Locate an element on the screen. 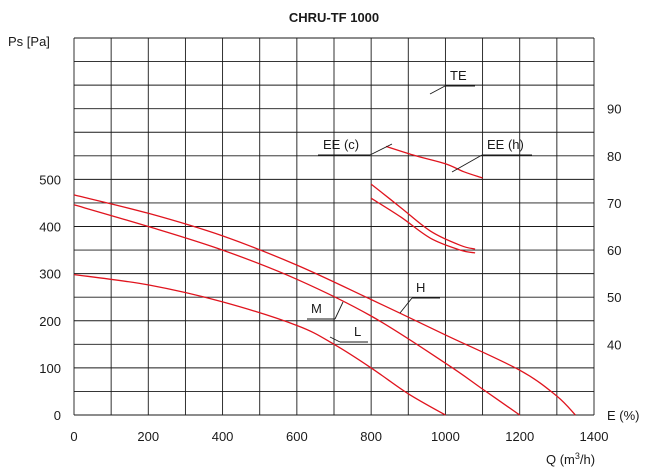 The image size is (646, 471). x-tick-label: 800 is located at coordinates (371, 436).